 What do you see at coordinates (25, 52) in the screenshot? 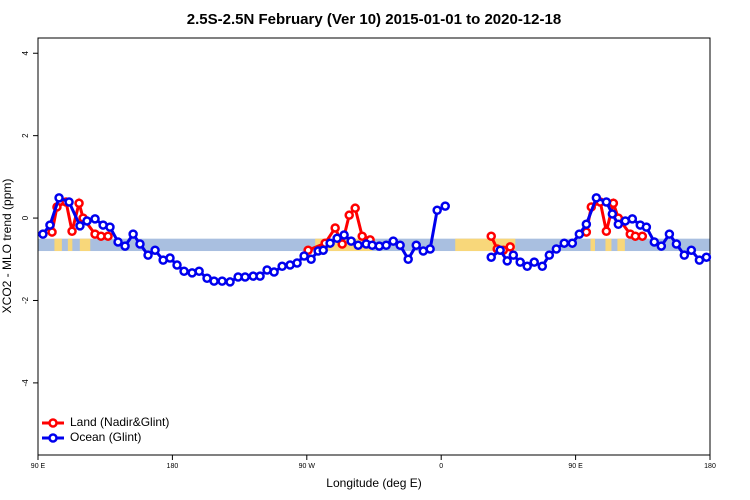
I see `y-tick-label: 4` at bounding box center [25, 52].